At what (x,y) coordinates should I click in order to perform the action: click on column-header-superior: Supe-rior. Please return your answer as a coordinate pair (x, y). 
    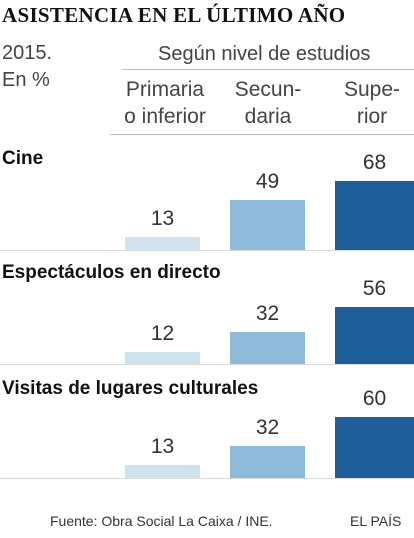
    Looking at the image, I should click on (372, 103).